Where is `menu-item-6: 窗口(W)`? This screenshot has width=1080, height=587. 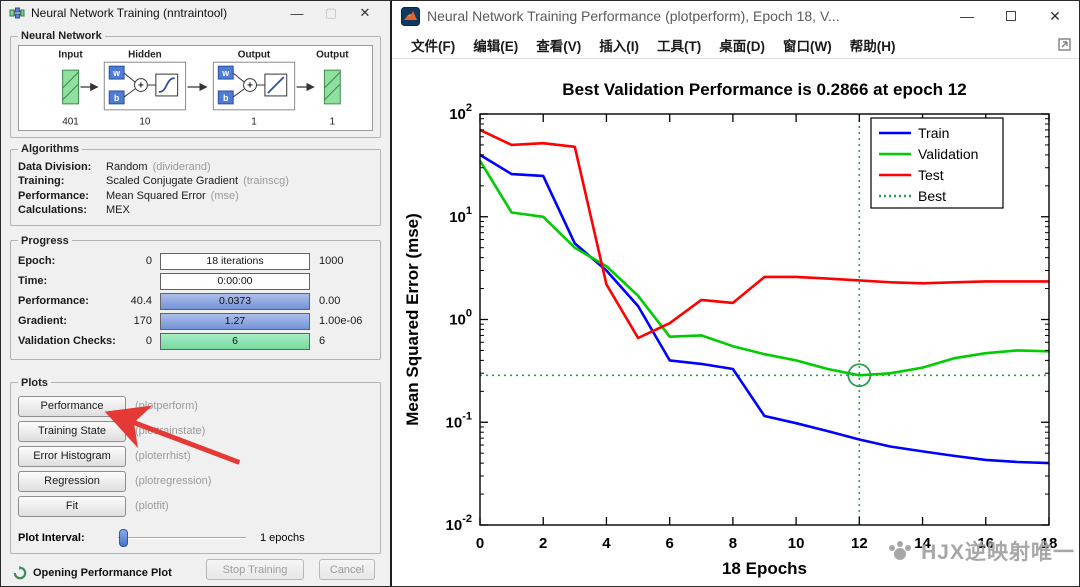
menu-item-6: 窗口(W) is located at coordinates (807, 46).